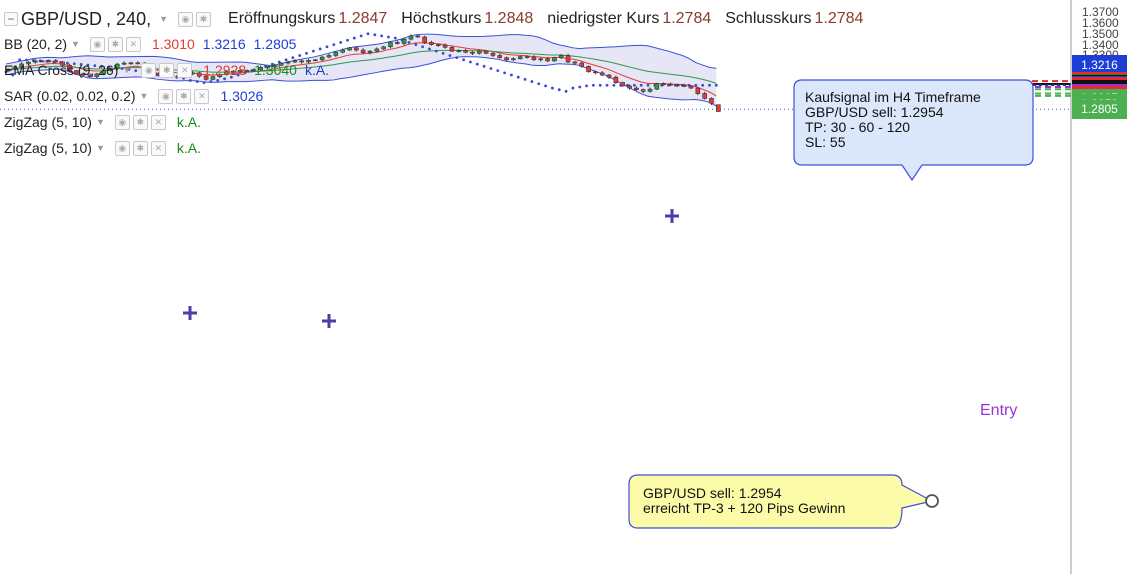  Describe the element at coordinates (687, 18) in the screenshot. I see `low-value: 1.2784` at that location.